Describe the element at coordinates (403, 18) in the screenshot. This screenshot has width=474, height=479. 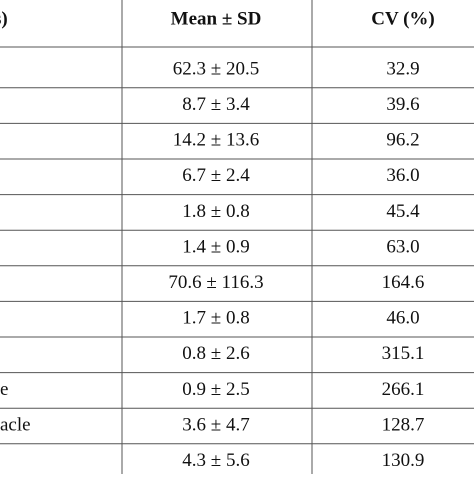
I see `header-cell: CV (%)` at that location.